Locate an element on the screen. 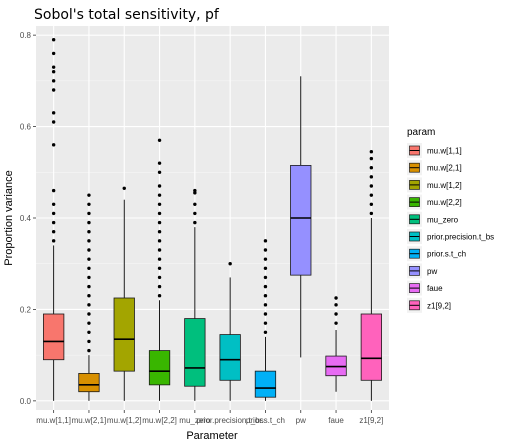 The width and height of the screenshot is (520, 448). legend-item-prior.s.t_ch: prior.s.t_ch is located at coordinates (436, 254).